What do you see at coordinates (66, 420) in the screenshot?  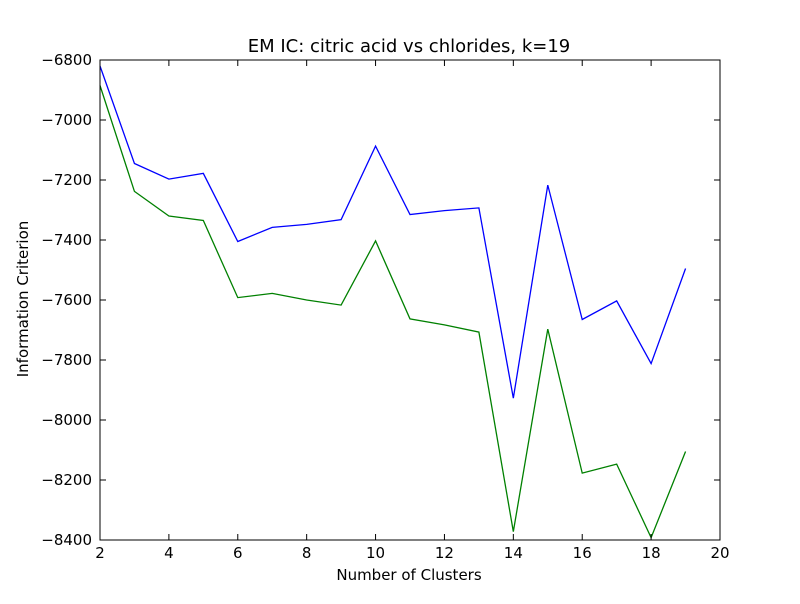 I see `y-tick-label: −8000` at bounding box center [66, 420].